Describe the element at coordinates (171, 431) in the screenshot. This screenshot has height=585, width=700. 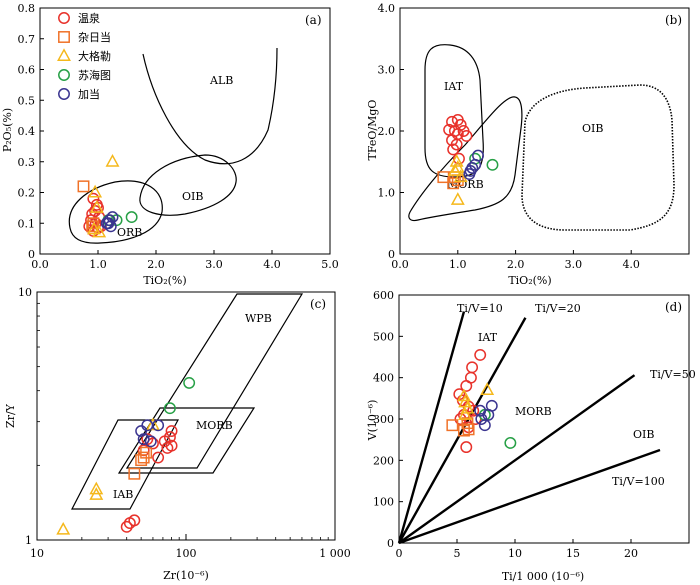
I see `data-point-c-温泉-0` at that location.